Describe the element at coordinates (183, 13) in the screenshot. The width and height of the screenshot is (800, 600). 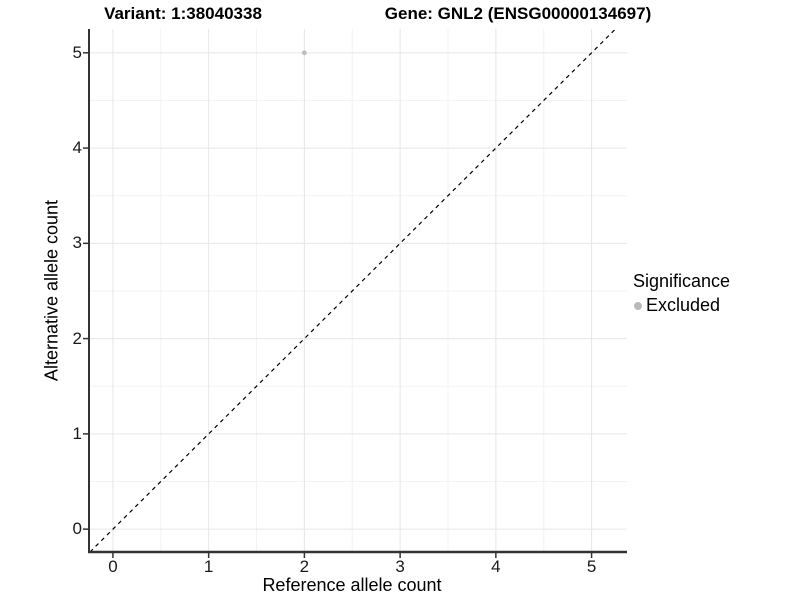
I see `plot-title-variant: Variant: 1:38040338` at that location.